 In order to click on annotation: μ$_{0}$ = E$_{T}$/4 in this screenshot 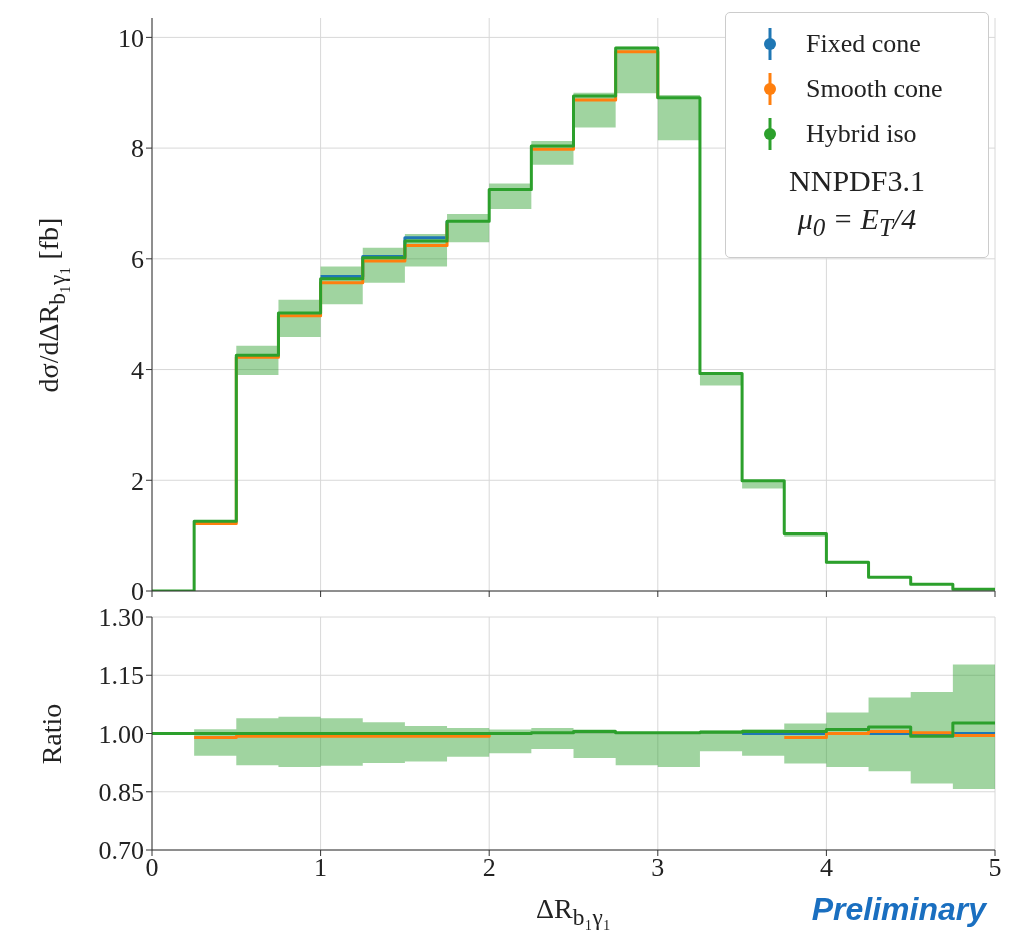, I will do `click(857, 222)`.